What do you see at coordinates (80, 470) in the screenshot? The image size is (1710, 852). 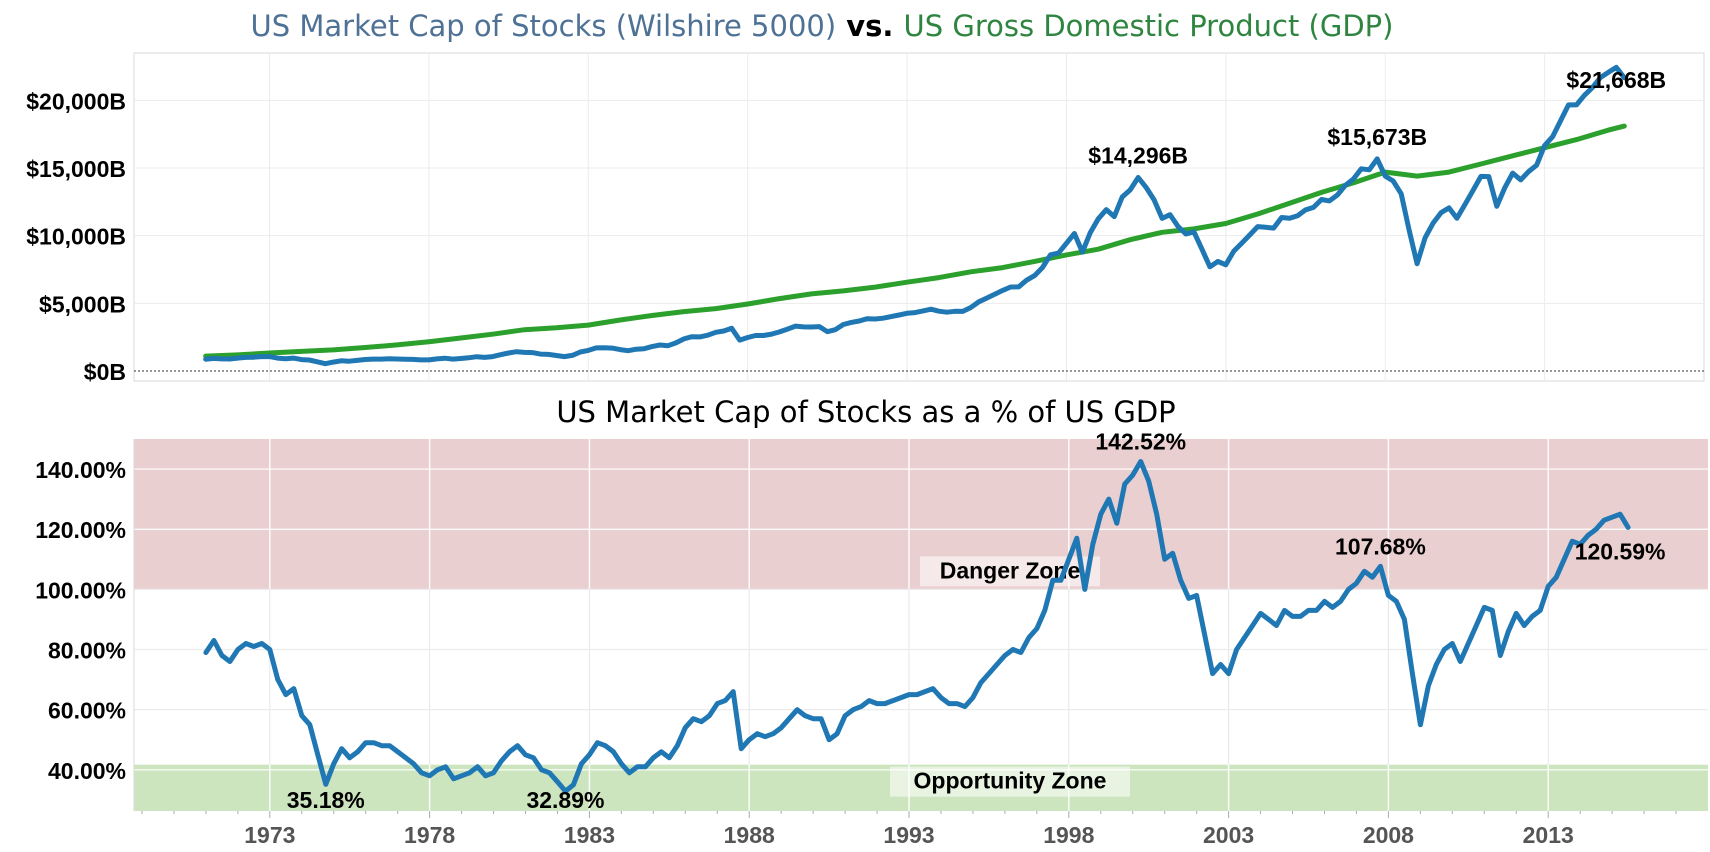 I see `y-tick-label: 140.00%` at bounding box center [80, 470].